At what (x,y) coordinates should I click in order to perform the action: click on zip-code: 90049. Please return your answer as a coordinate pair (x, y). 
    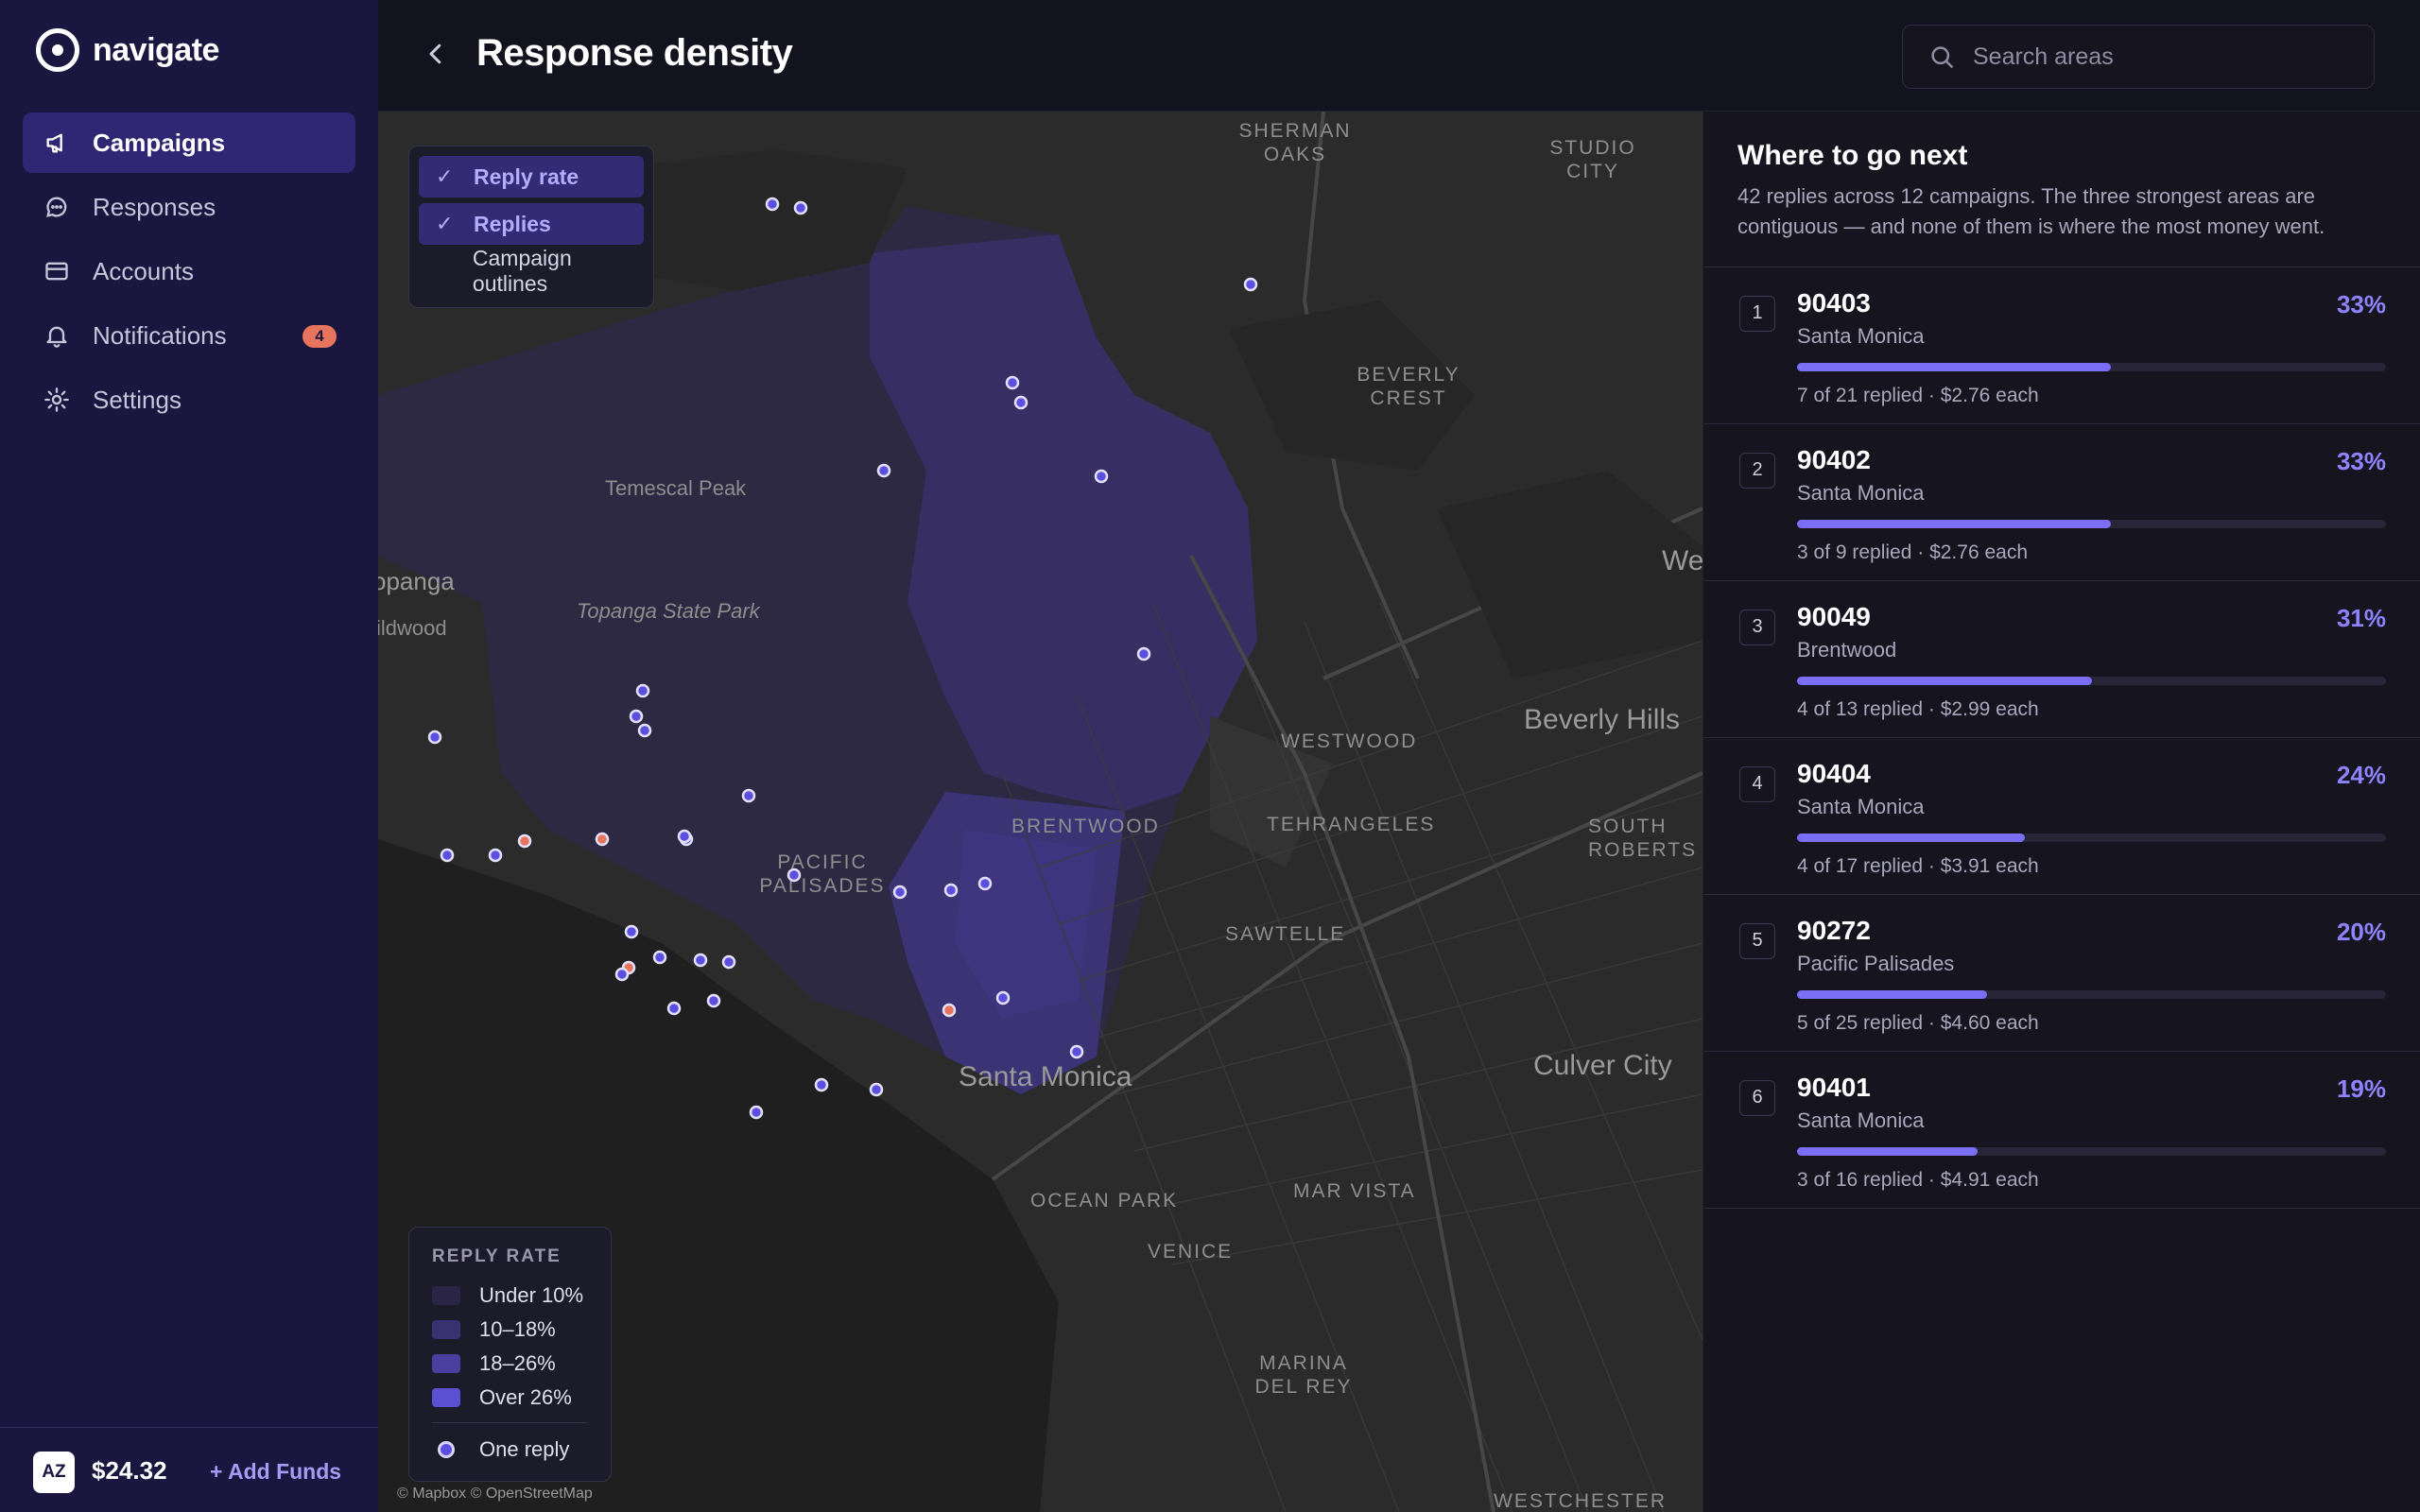
    Looking at the image, I should click on (1834, 616).